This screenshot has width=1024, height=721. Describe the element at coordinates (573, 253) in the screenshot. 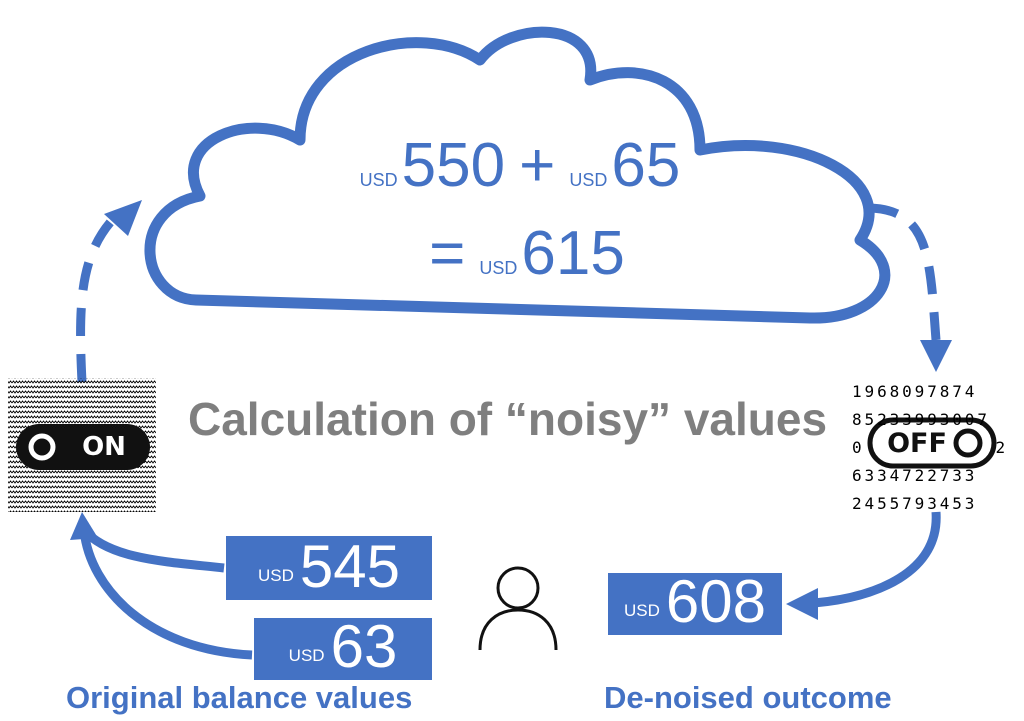

I see `sum-value: 615` at that location.